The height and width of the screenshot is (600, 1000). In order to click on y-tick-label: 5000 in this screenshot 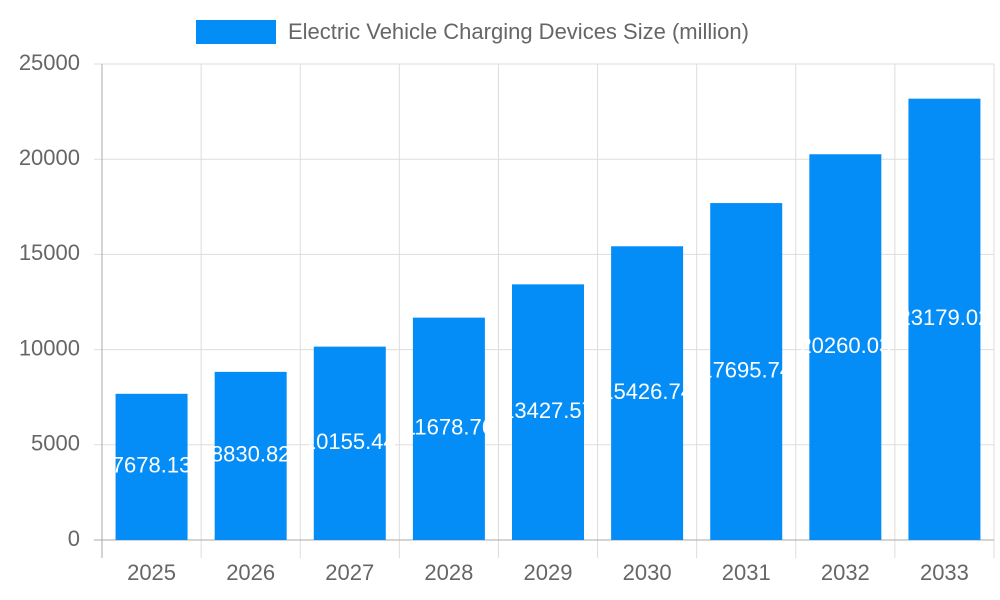, I will do `click(55, 443)`.